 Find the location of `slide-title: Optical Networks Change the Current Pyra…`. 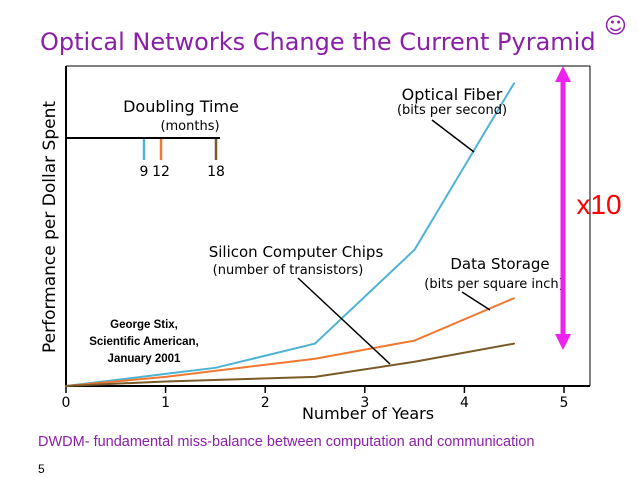

slide-title: Optical Networks Change the Current Pyra… is located at coordinates (318, 42).